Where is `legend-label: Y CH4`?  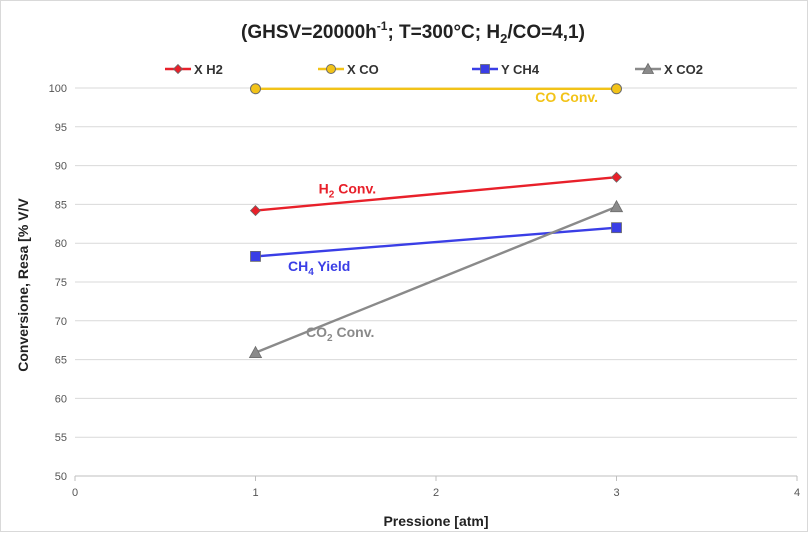 legend-label: Y CH4 is located at coordinates (520, 69).